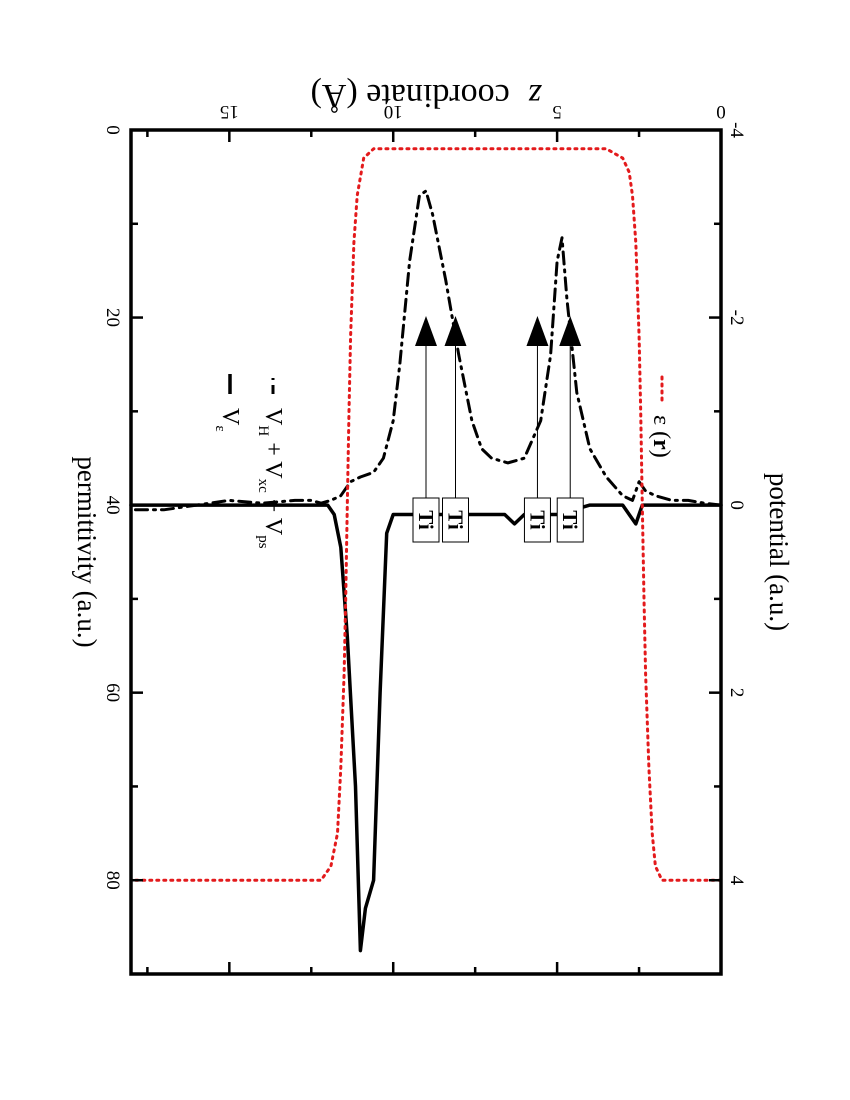 The image size is (850, 1100). What do you see at coordinates (721, 111) in the screenshot?
I see `x-tick-label: 0` at bounding box center [721, 111].